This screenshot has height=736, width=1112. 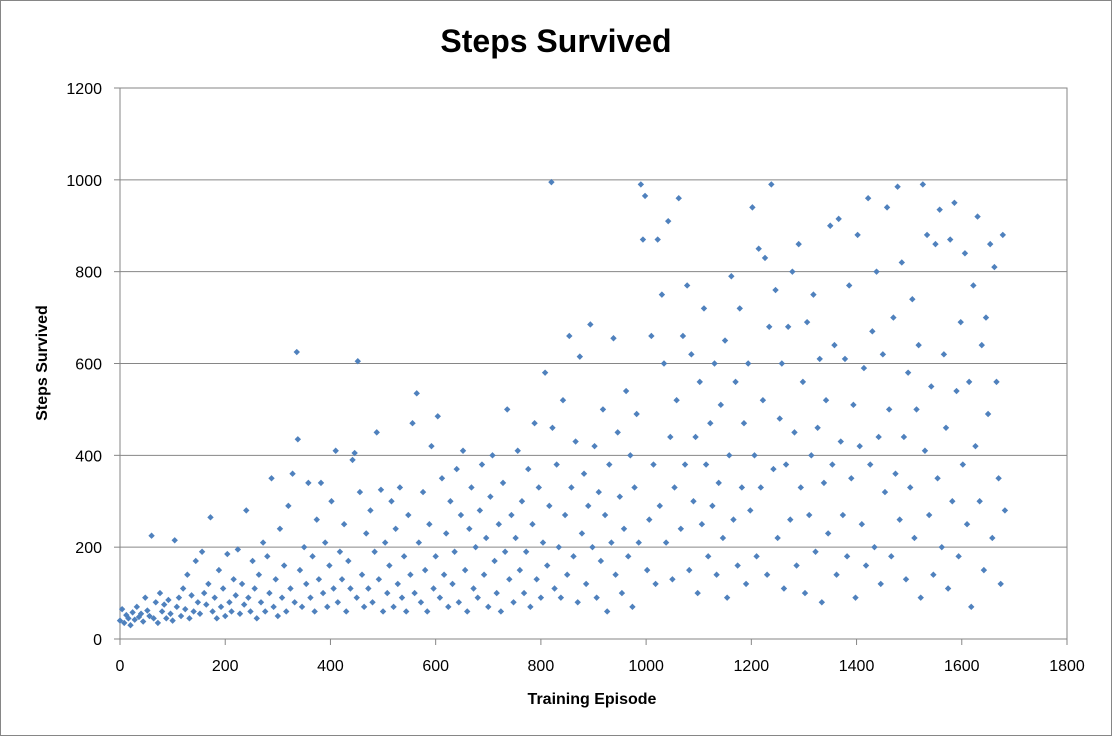 What do you see at coordinates (225, 666) in the screenshot?
I see `x-tick-label: 200` at bounding box center [225, 666].